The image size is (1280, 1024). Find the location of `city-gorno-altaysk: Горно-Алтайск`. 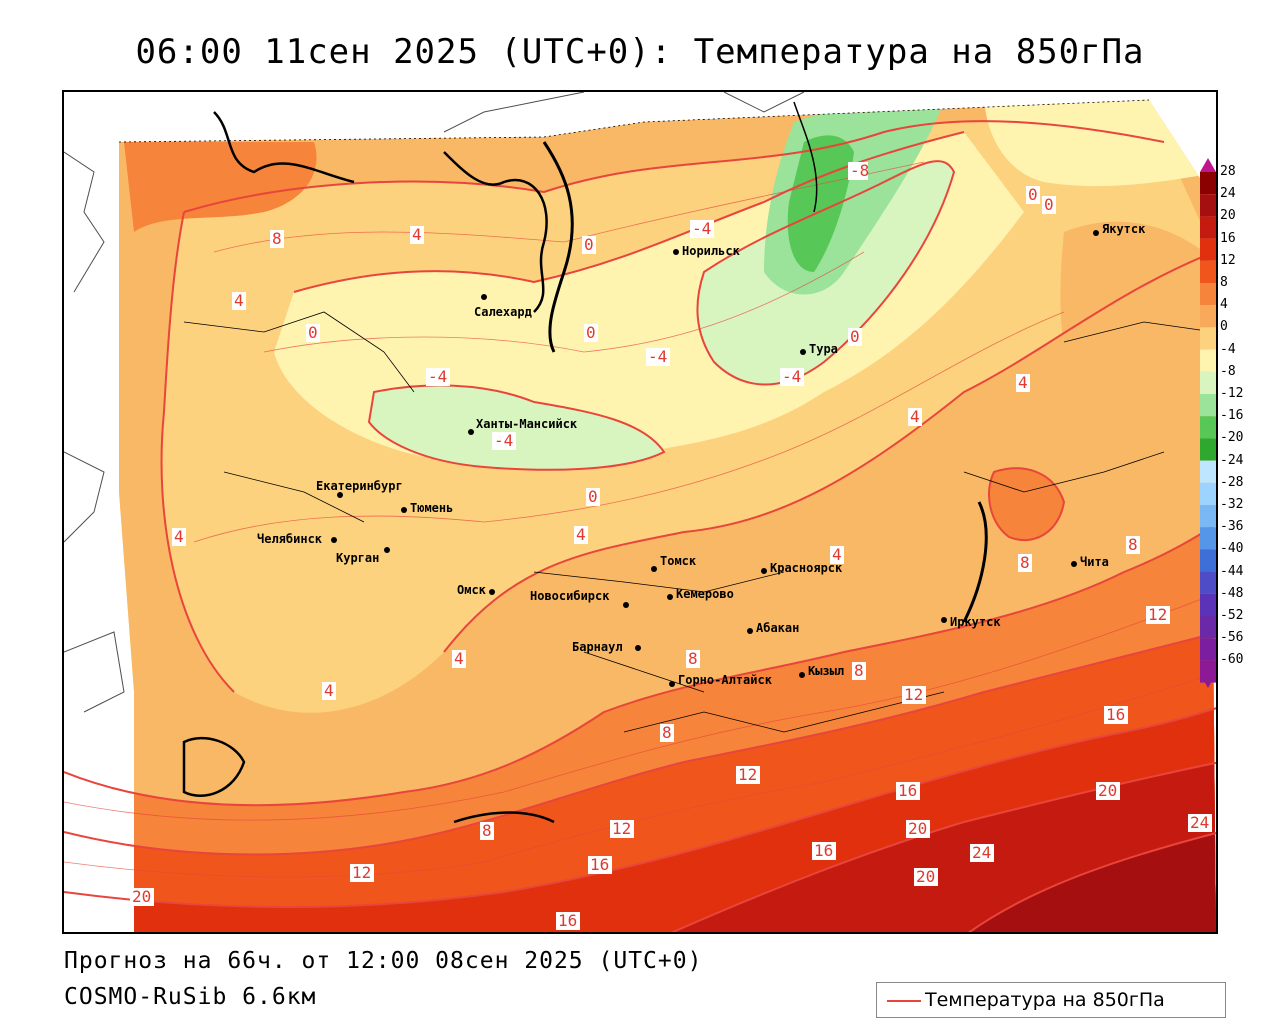

city-gorno-altaysk: Горно-Алтайск is located at coordinates (721, 680).